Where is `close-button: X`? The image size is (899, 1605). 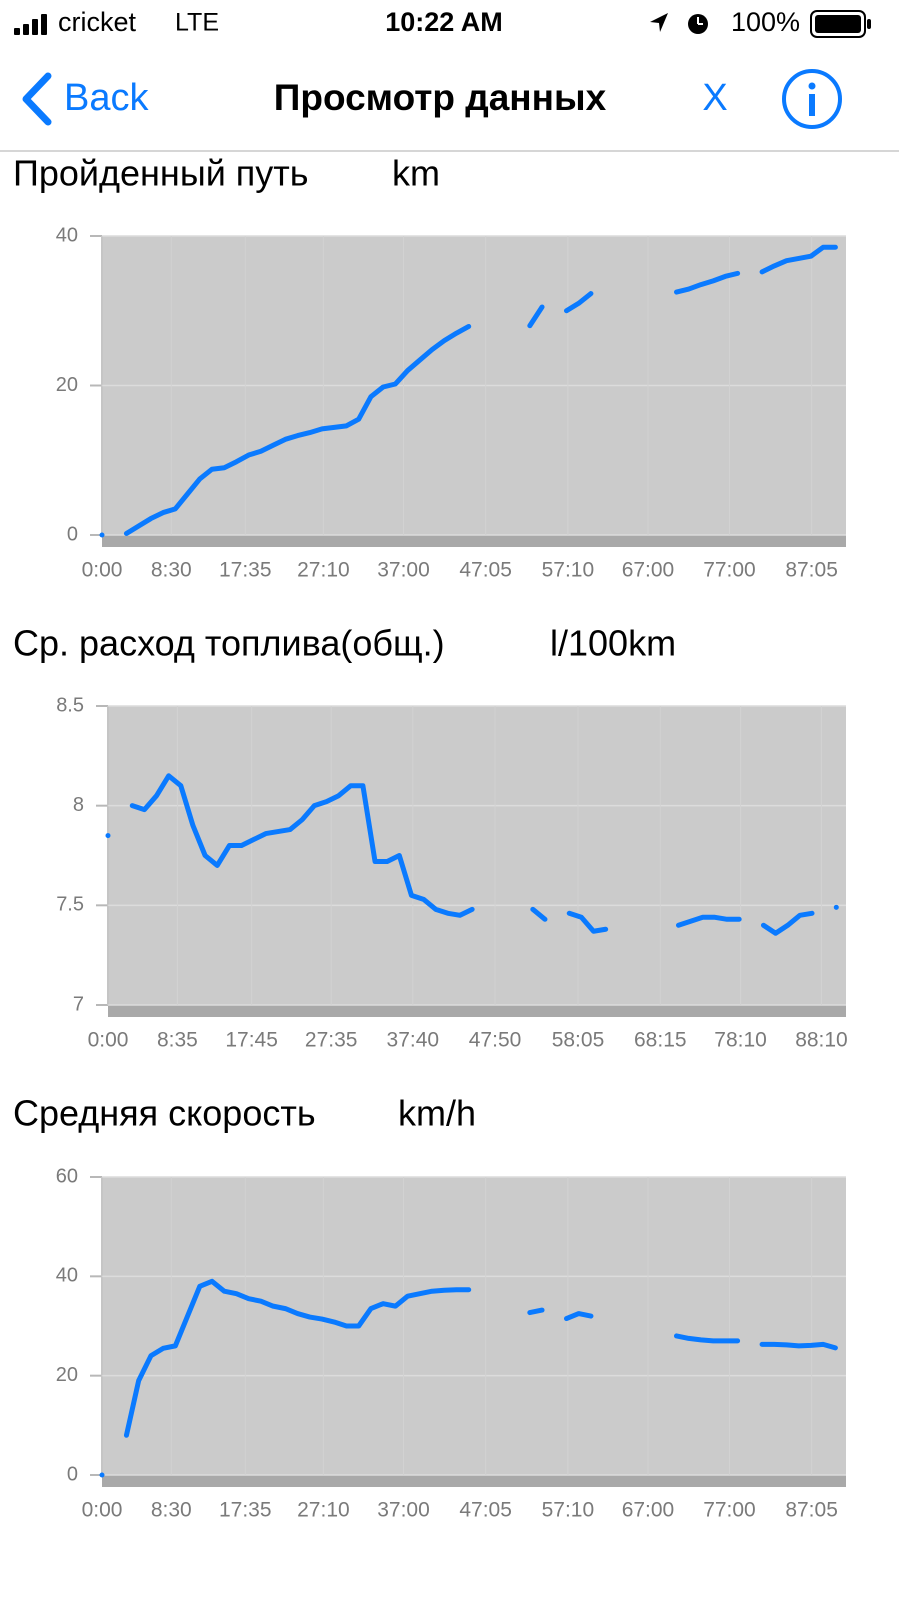 close-button: X is located at coordinates (714, 98).